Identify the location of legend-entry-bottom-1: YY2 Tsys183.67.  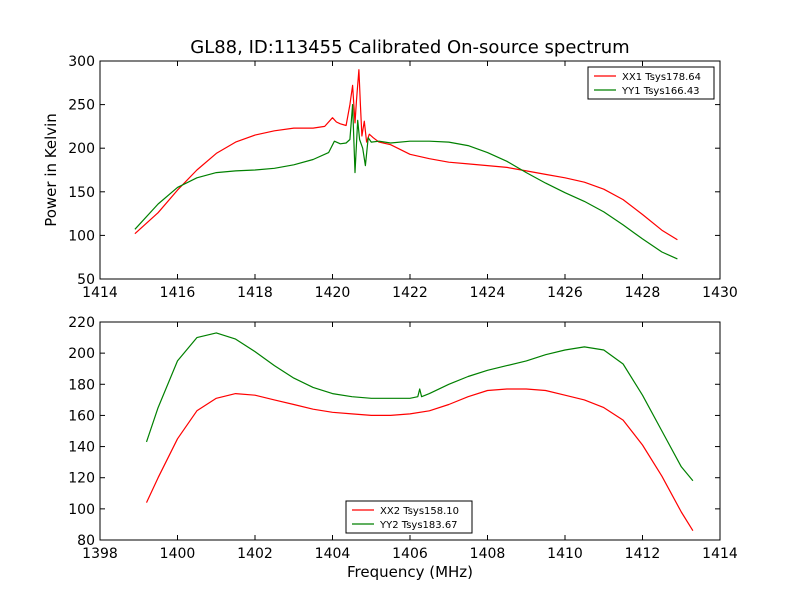
(418, 525).